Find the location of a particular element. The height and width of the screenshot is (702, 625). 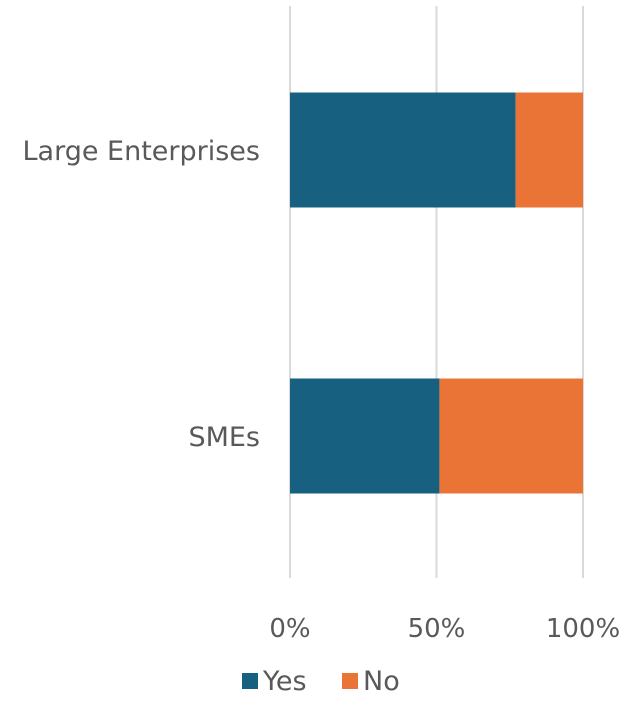

category-label: SMEs is located at coordinates (224, 437).